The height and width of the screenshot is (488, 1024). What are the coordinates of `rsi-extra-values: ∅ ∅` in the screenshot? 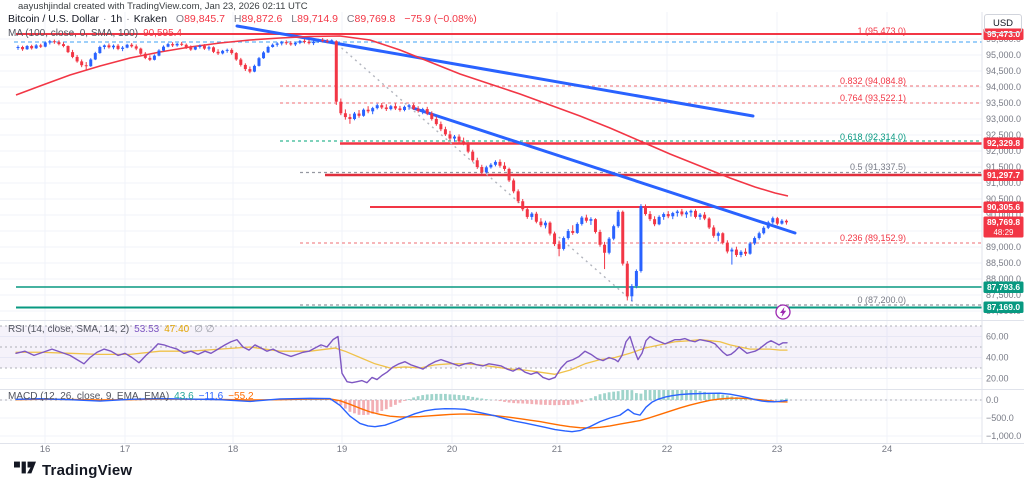 It's located at (204, 329).